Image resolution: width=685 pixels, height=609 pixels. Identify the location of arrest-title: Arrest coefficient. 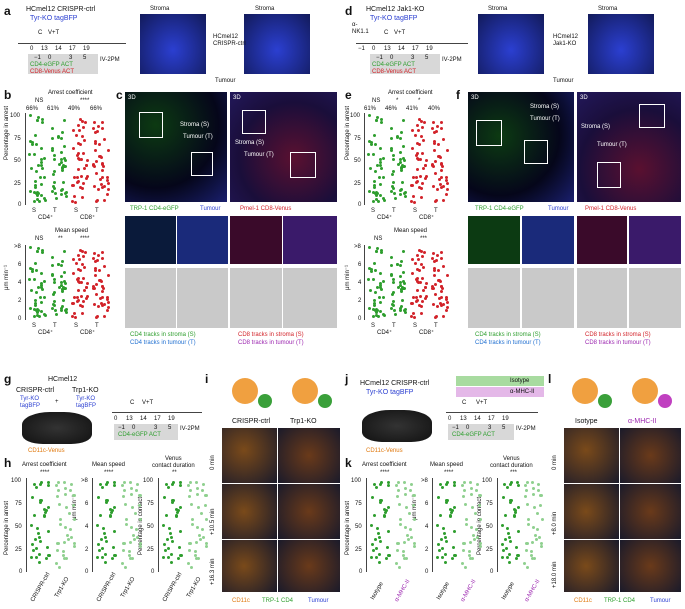
(410, 93).